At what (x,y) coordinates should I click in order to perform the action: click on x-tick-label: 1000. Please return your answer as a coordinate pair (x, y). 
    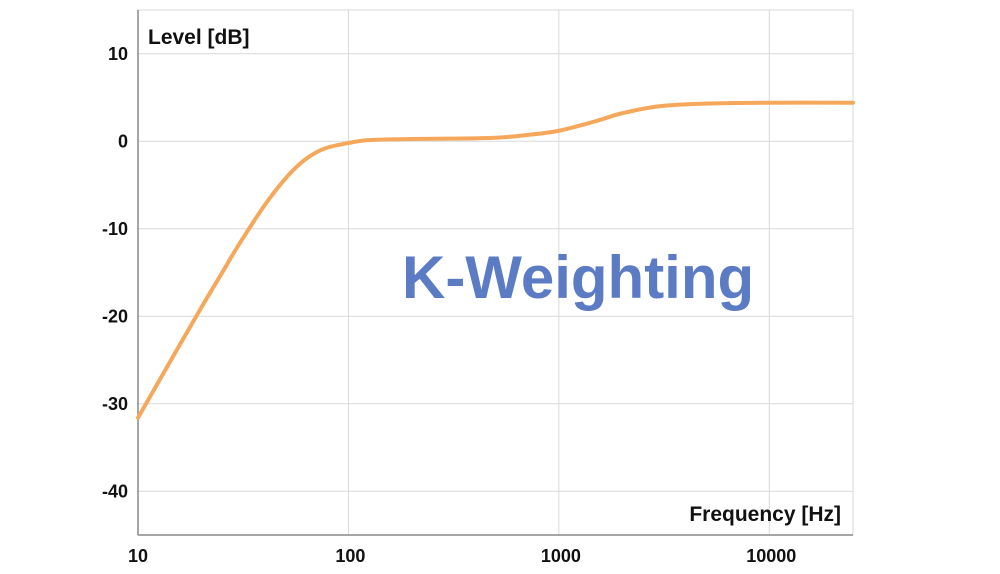
    Looking at the image, I should click on (561, 556).